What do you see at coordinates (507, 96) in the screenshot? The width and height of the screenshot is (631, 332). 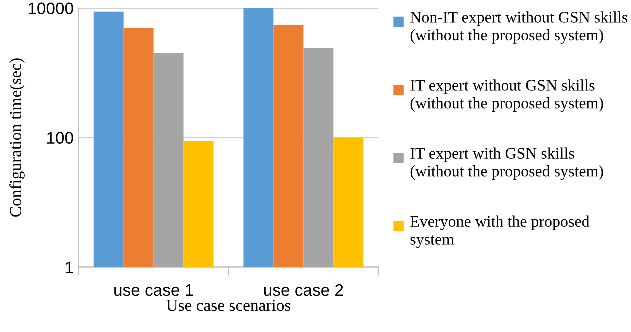 I see `legend-label: IT expert without GSN skills (without the proposed system)` at bounding box center [507, 96].